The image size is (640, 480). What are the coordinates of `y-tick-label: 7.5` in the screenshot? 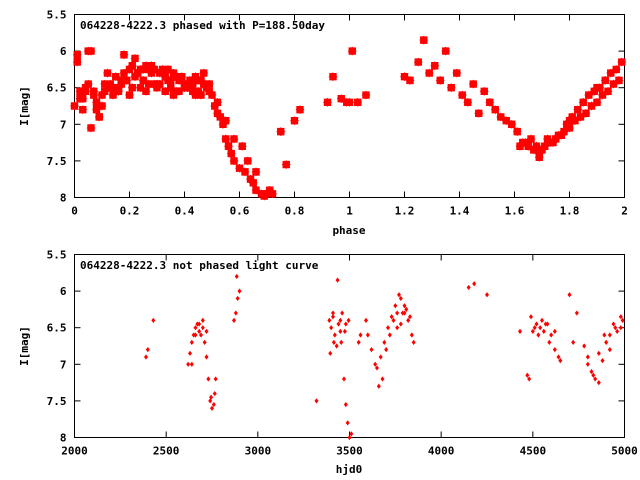 It's located at (57, 161).